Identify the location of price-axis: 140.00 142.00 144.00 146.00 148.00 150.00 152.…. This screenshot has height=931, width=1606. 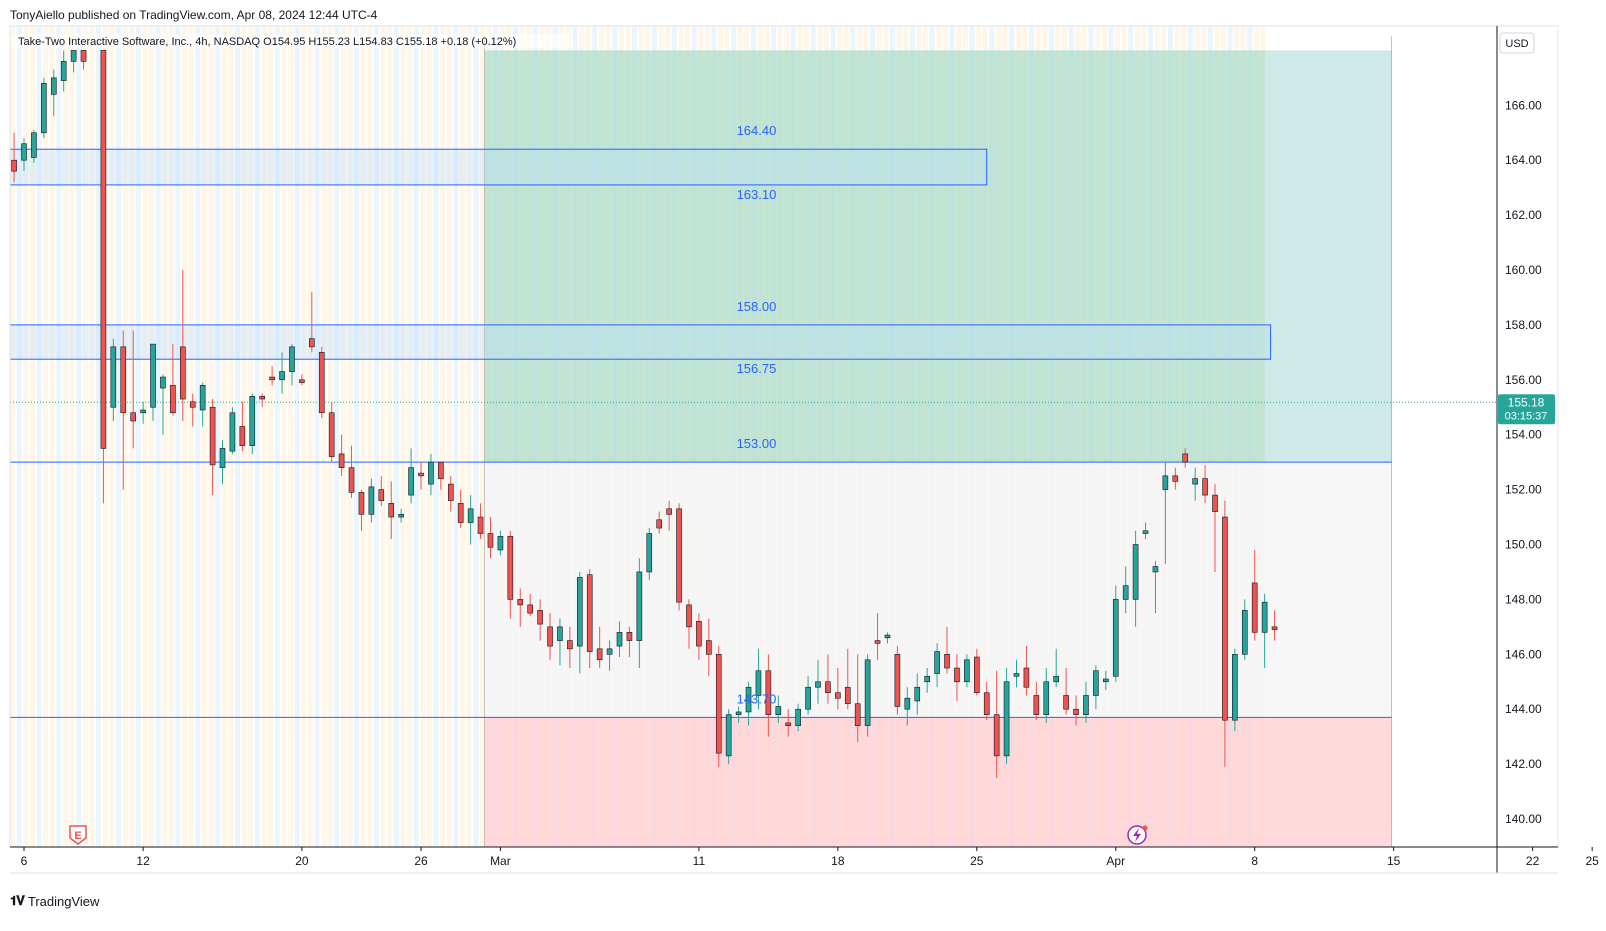
(1523, 462).